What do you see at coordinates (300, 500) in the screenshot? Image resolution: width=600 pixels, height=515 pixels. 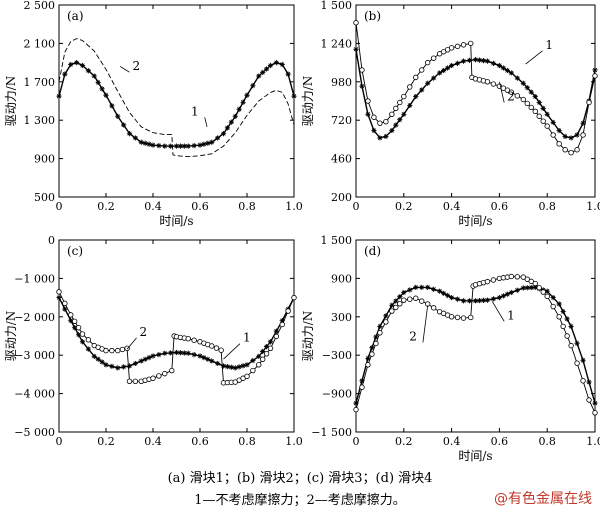 I see `caption-line-2: 1—不考虑摩擦力；2—考虑摩擦力。` at bounding box center [300, 500].